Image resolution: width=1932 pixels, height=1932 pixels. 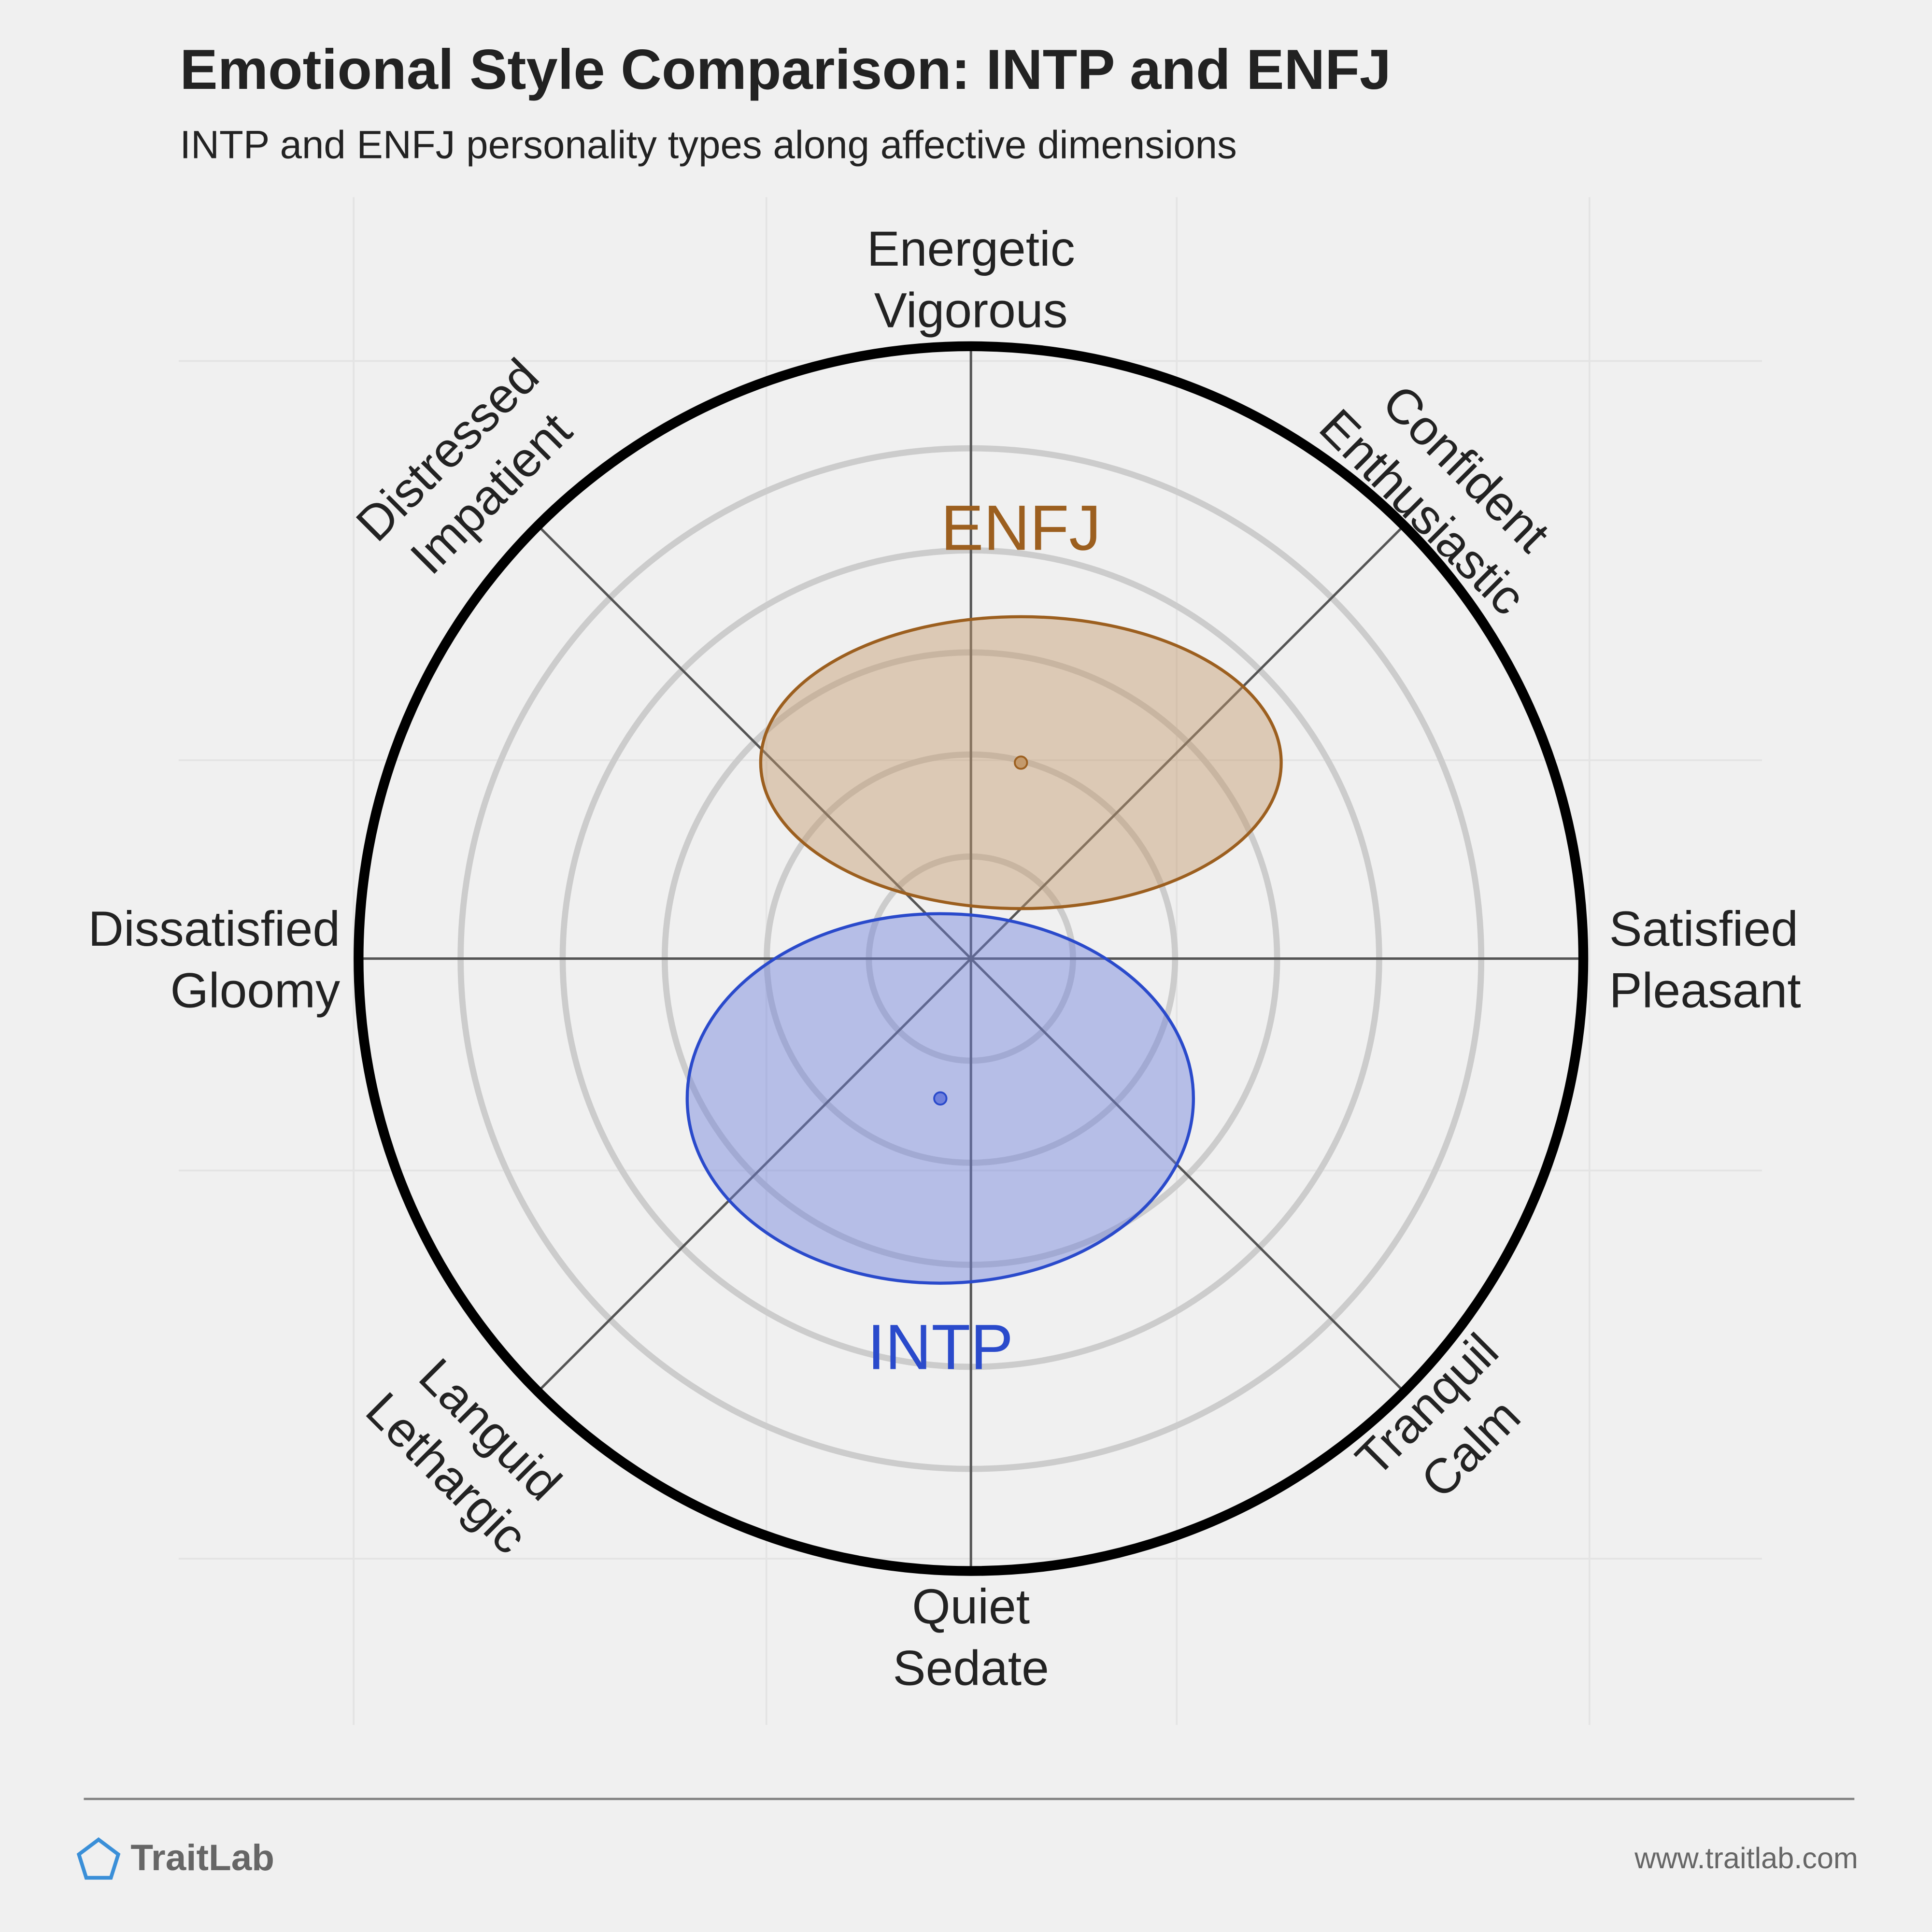 What do you see at coordinates (971, 1668) in the screenshot?
I see `axis-label-line: Sedate` at bounding box center [971, 1668].